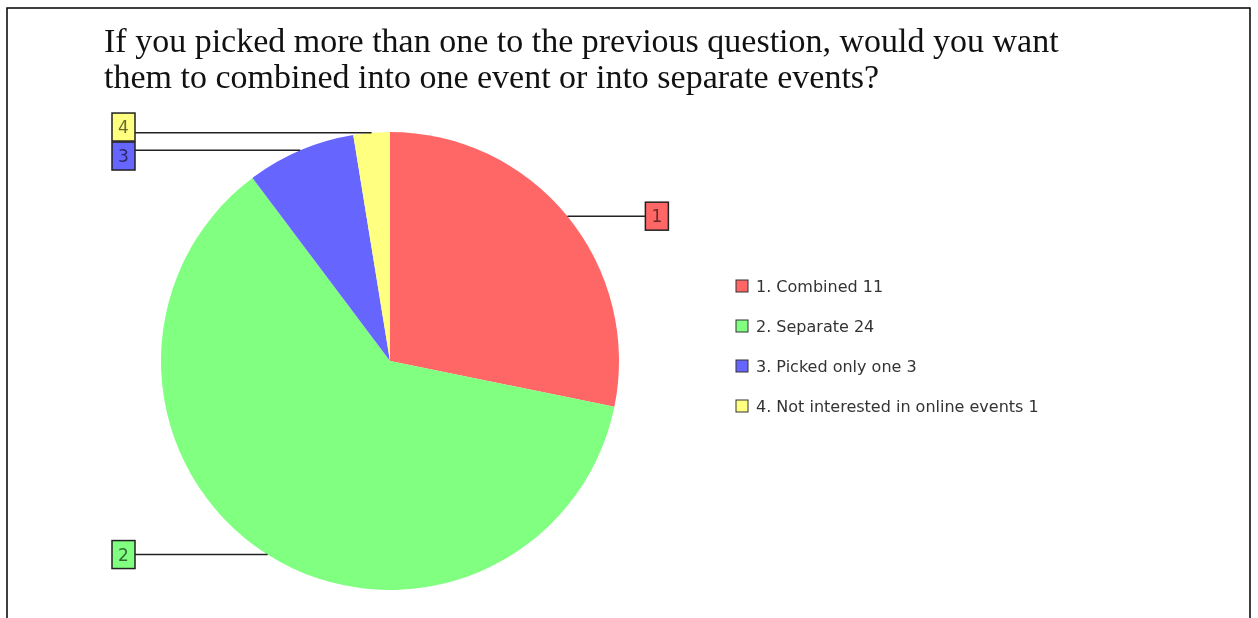 The height and width of the screenshot is (618, 1258). Describe the element at coordinates (815, 326) in the screenshot. I see `legend-label: 2. Separate 24` at that location.